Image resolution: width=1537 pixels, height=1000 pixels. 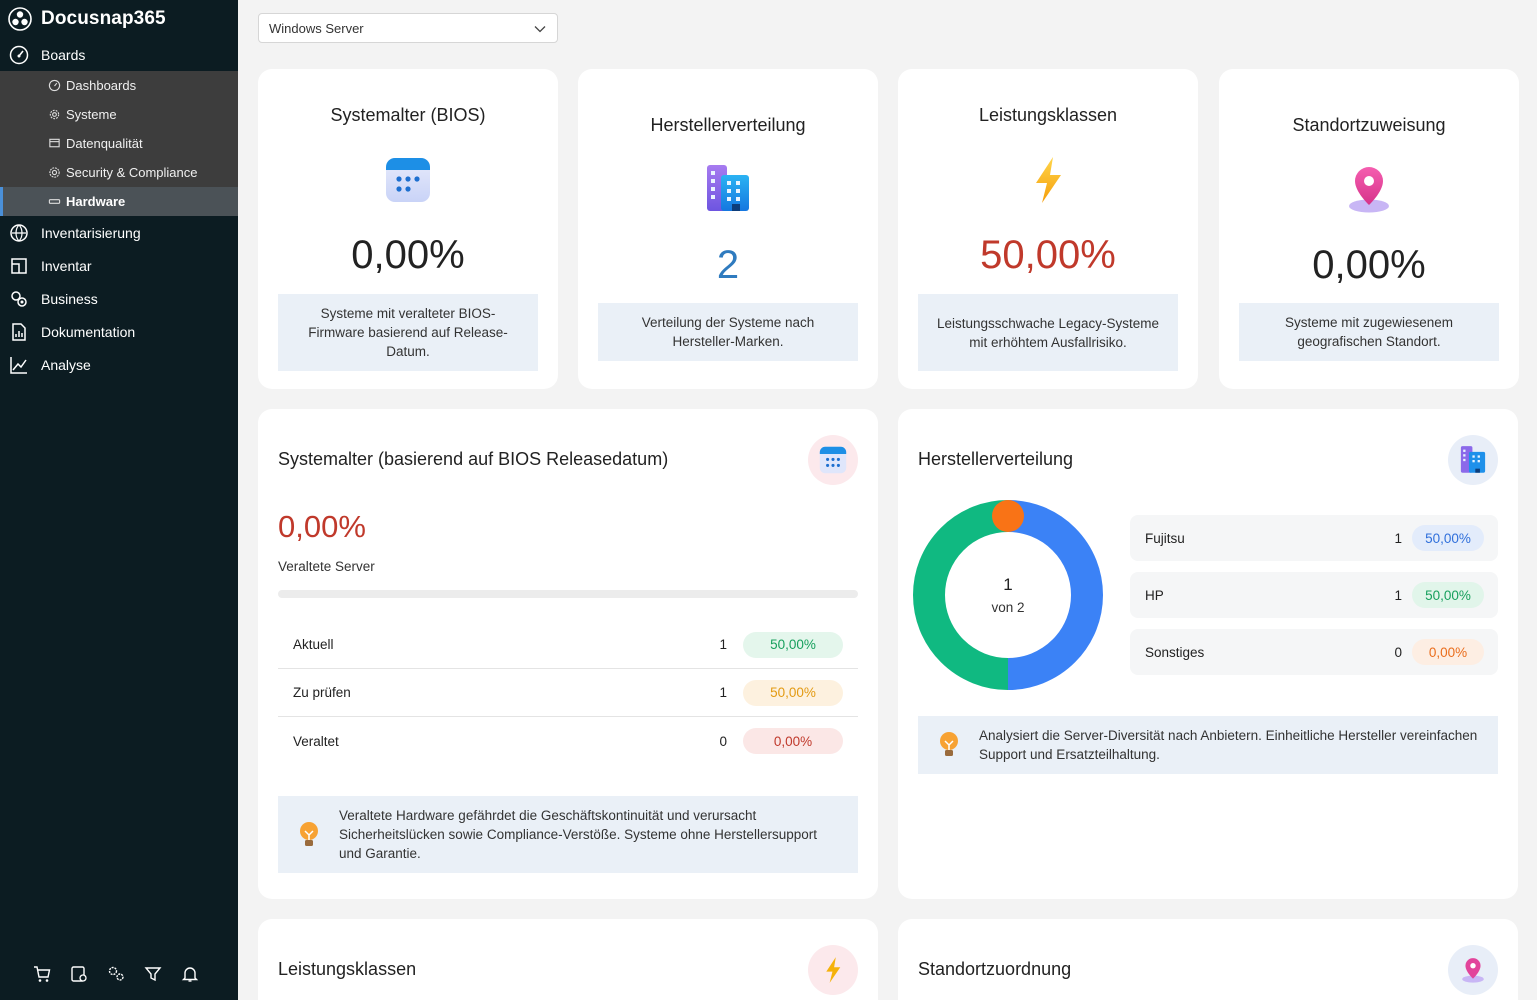 What do you see at coordinates (347, 969) in the screenshot?
I see `perf-card-title: Leistungsklassen` at bounding box center [347, 969].